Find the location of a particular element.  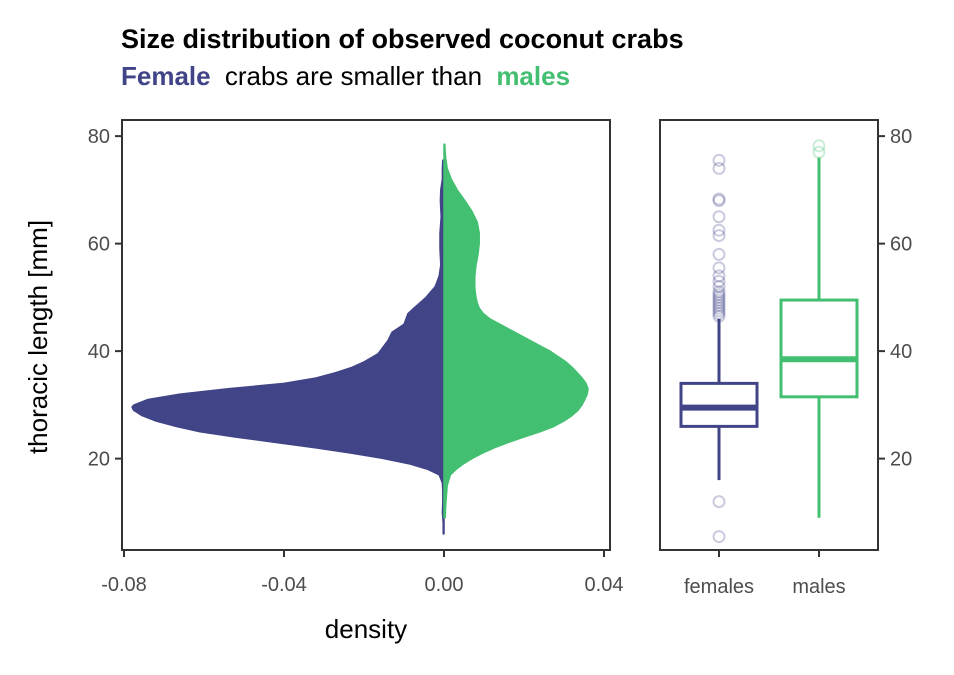

subtitle-female-word: Female is located at coordinates (166, 76).